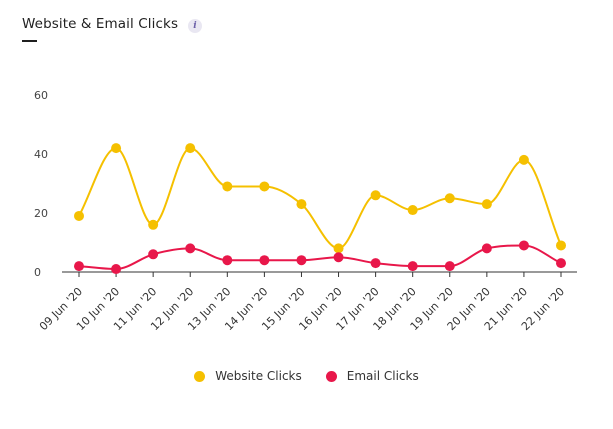 This screenshot has width=613, height=429. I want to click on y-tick-label: 0, so click(37, 272).